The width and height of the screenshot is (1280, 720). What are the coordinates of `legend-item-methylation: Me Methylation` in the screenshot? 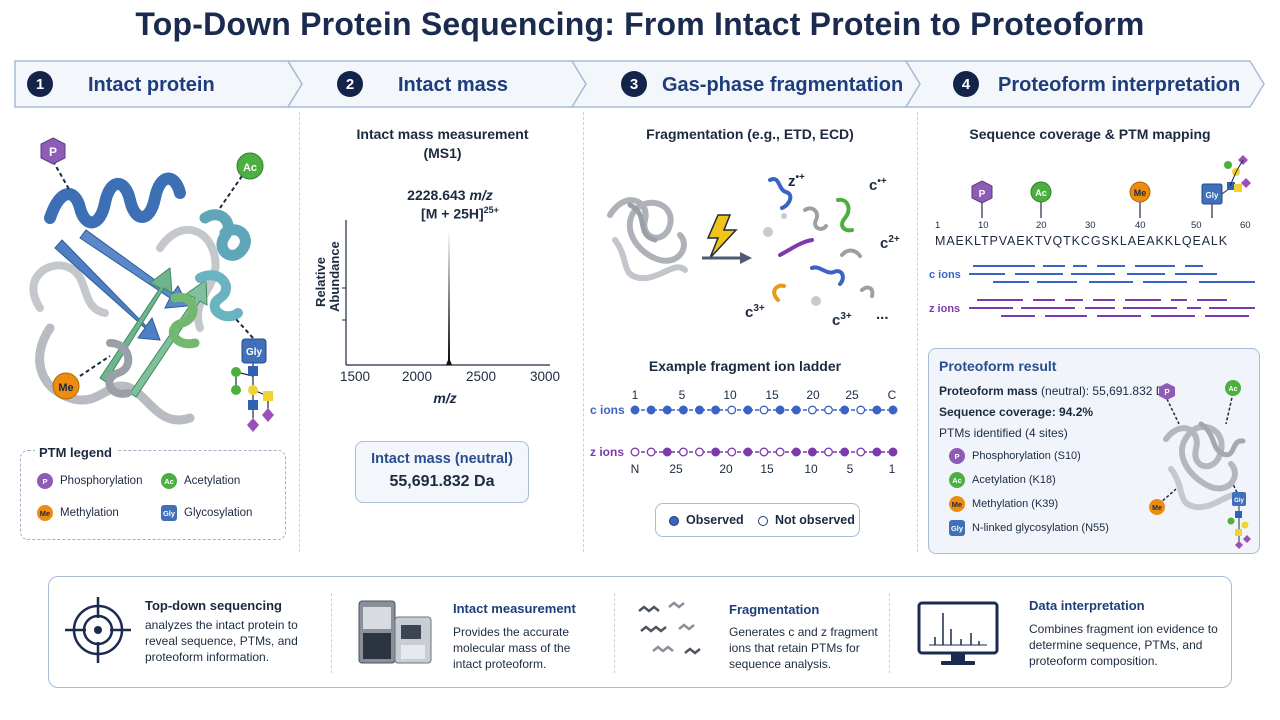 It's located at (78, 513).